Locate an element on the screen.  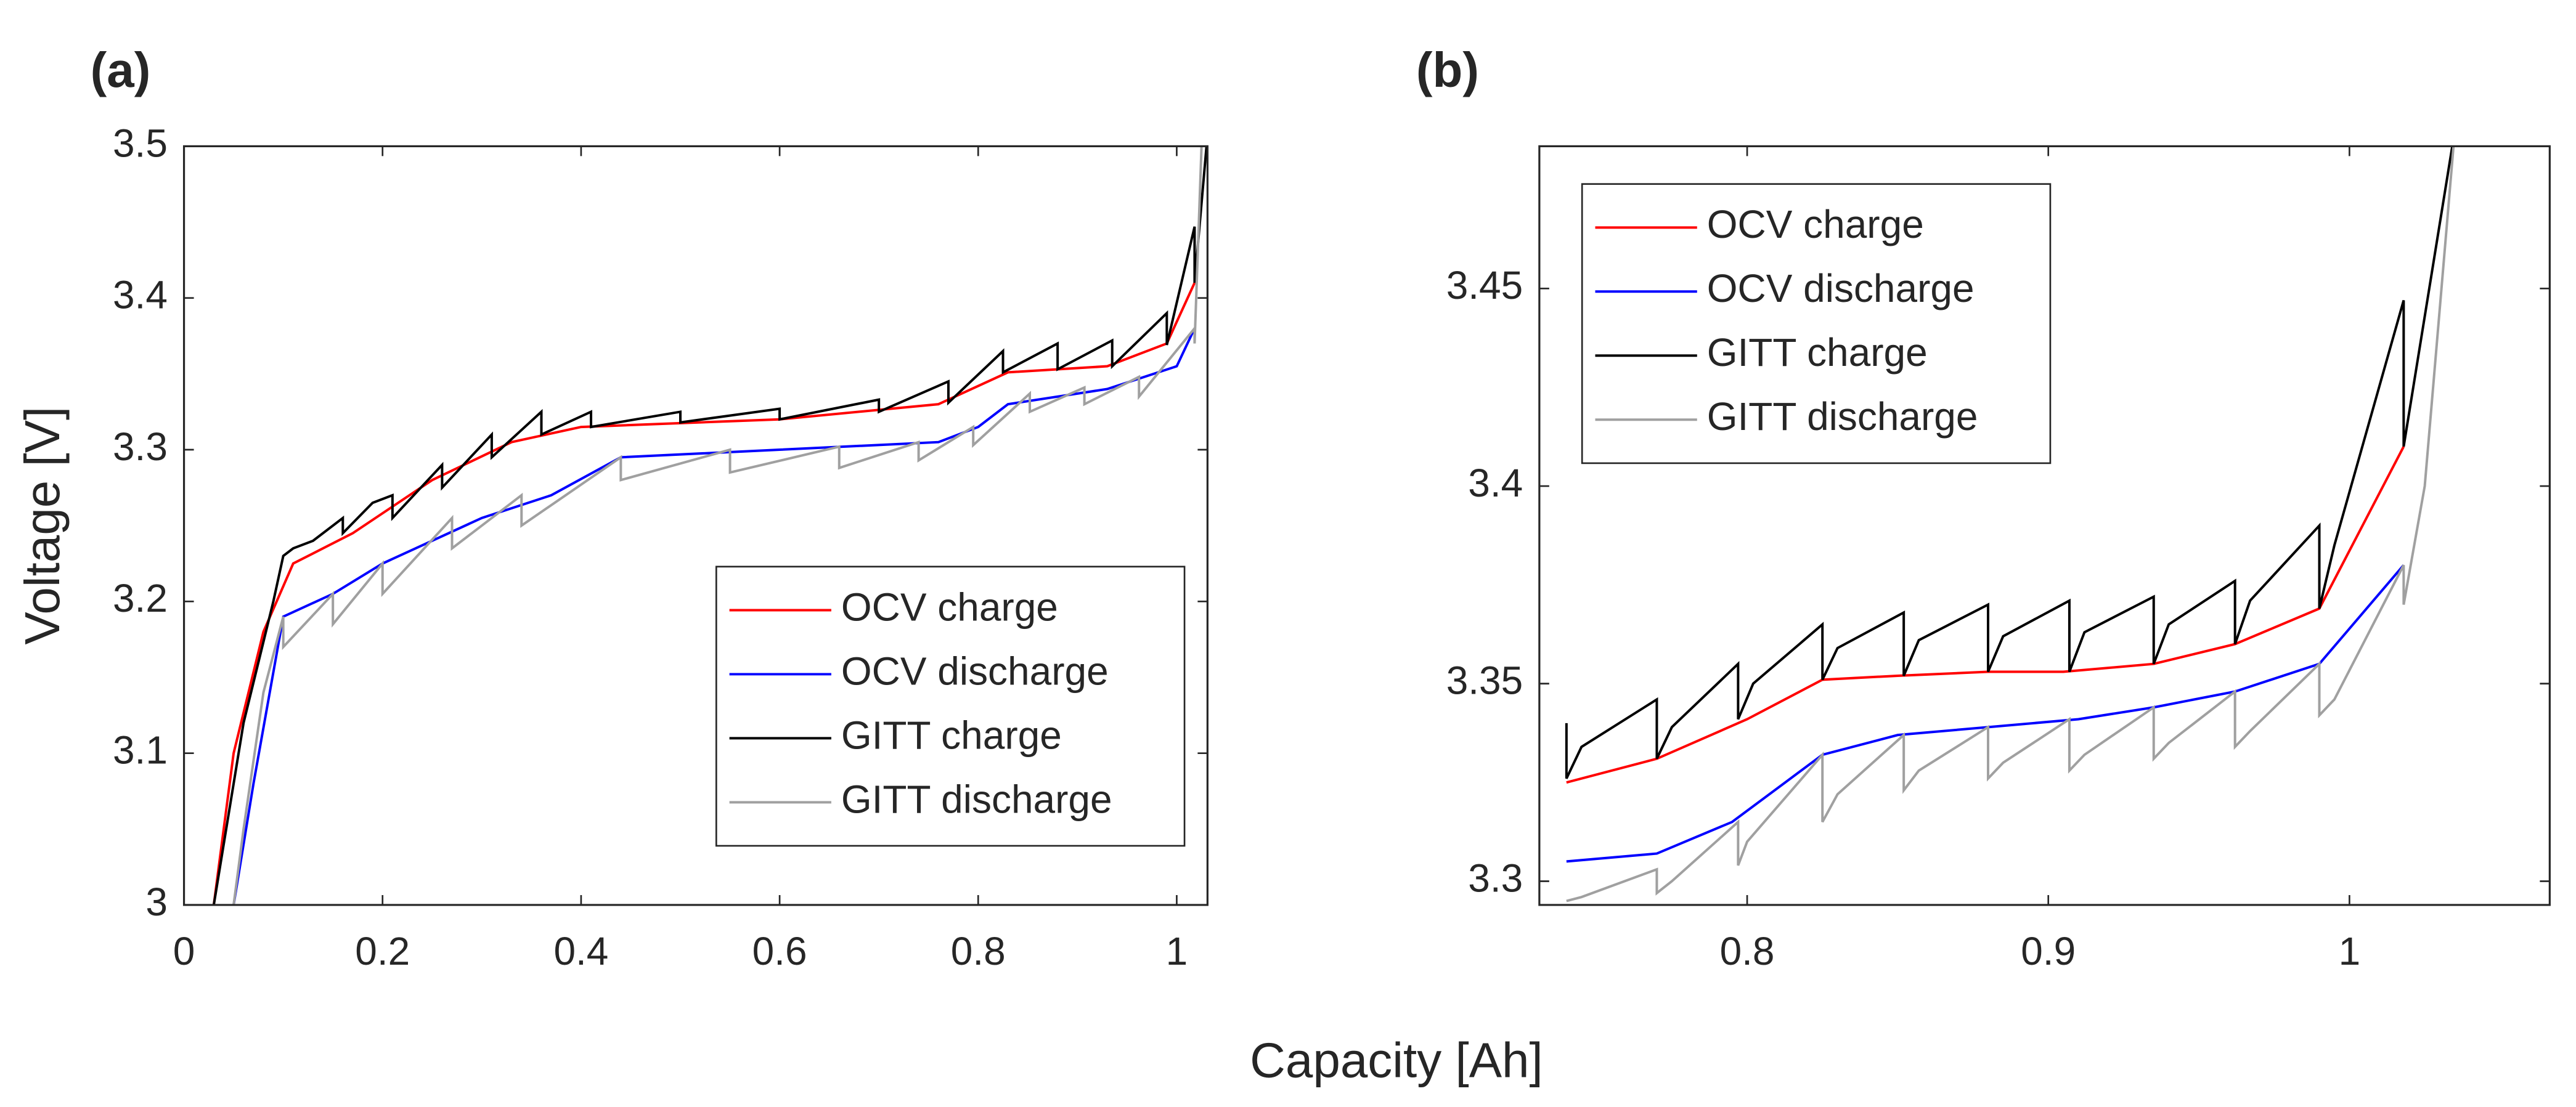
x-tick-label: 0.6 is located at coordinates (780, 951).